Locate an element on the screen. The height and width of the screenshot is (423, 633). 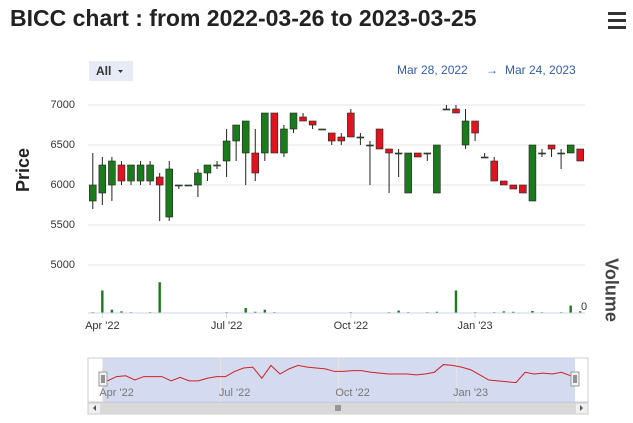
y2-axis-title: Volume is located at coordinates (611, 290).